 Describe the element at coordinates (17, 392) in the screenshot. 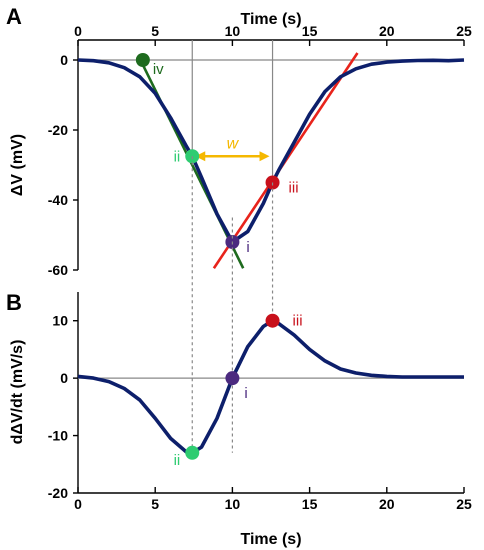

I see `panel-b-ylabel: dΔV/dt (mV/s)` at that location.